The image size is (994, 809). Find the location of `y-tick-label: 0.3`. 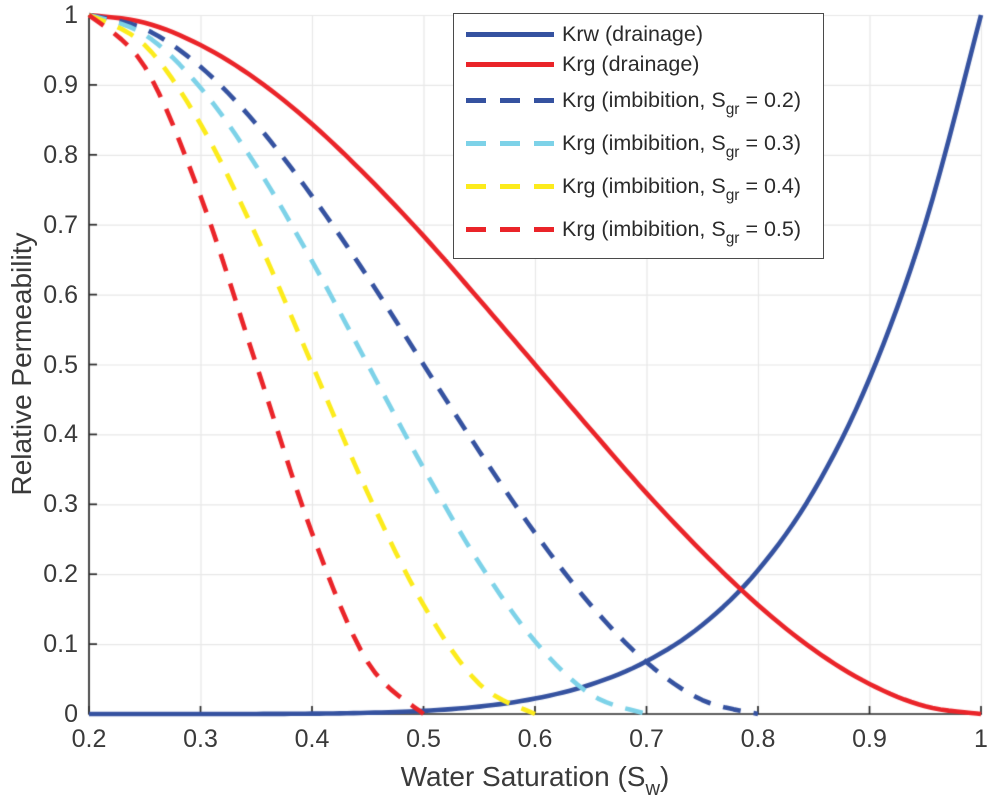

y-tick-label: 0.3 is located at coordinates (60, 504).